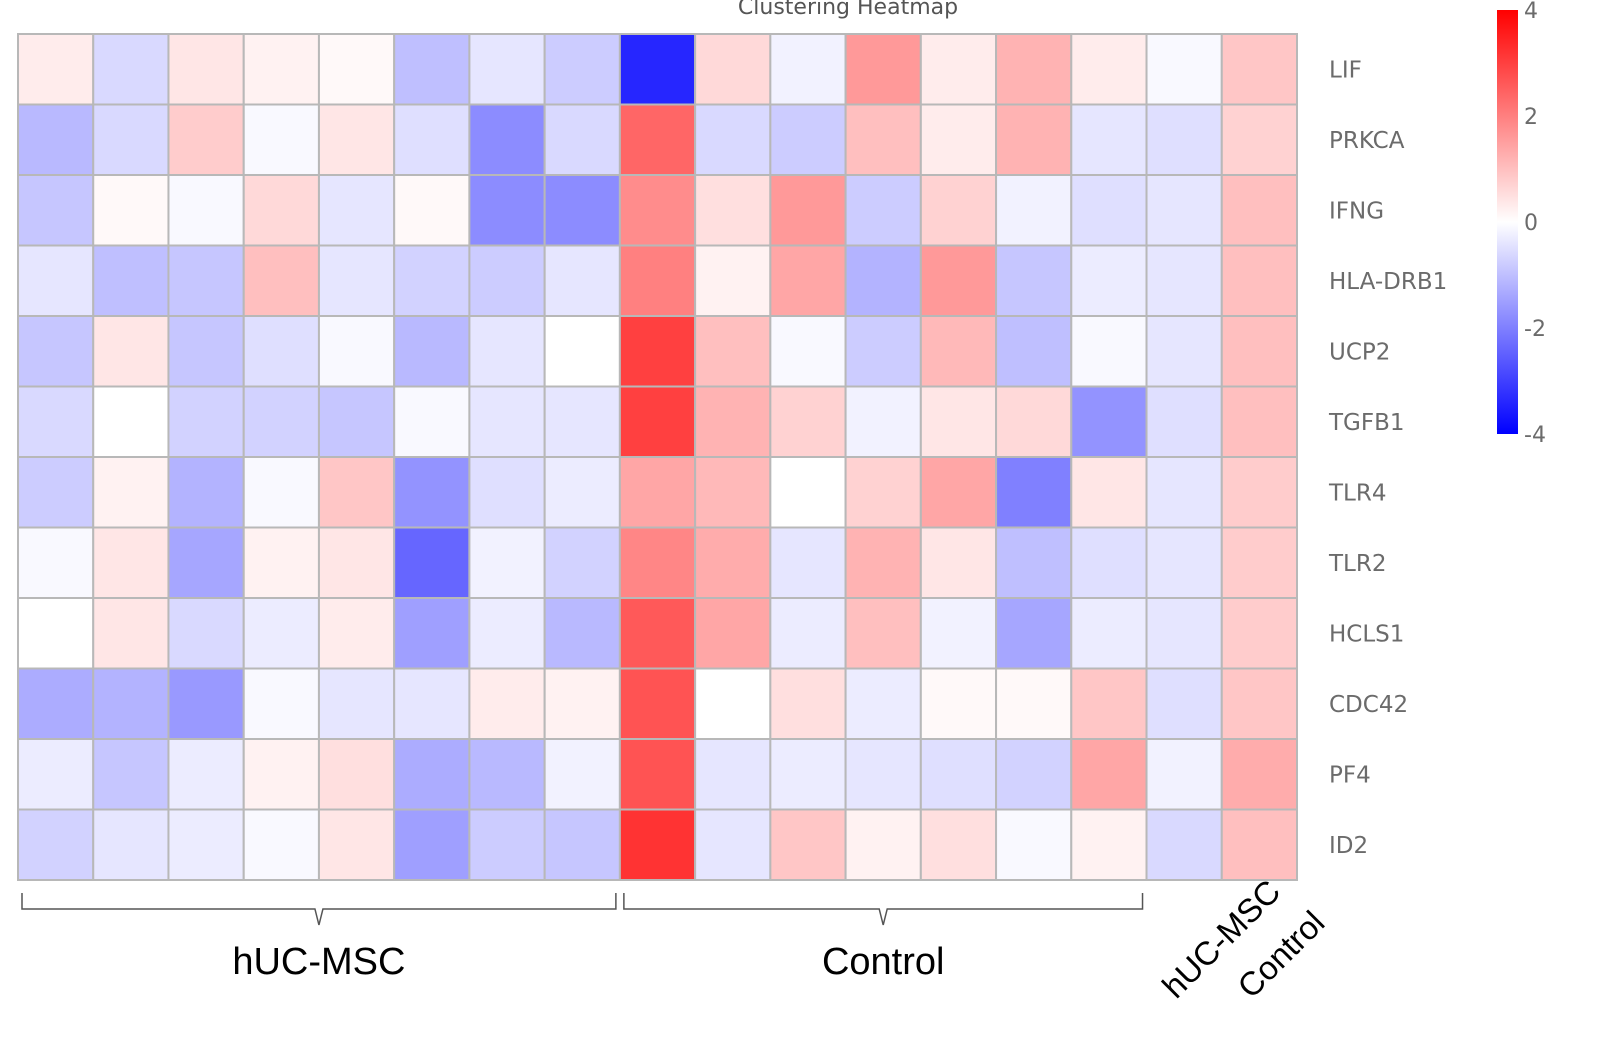  What do you see at coordinates (848, 10) in the screenshot?
I see `chart-title: Clustering Heatmap` at bounding box center [848, 10].